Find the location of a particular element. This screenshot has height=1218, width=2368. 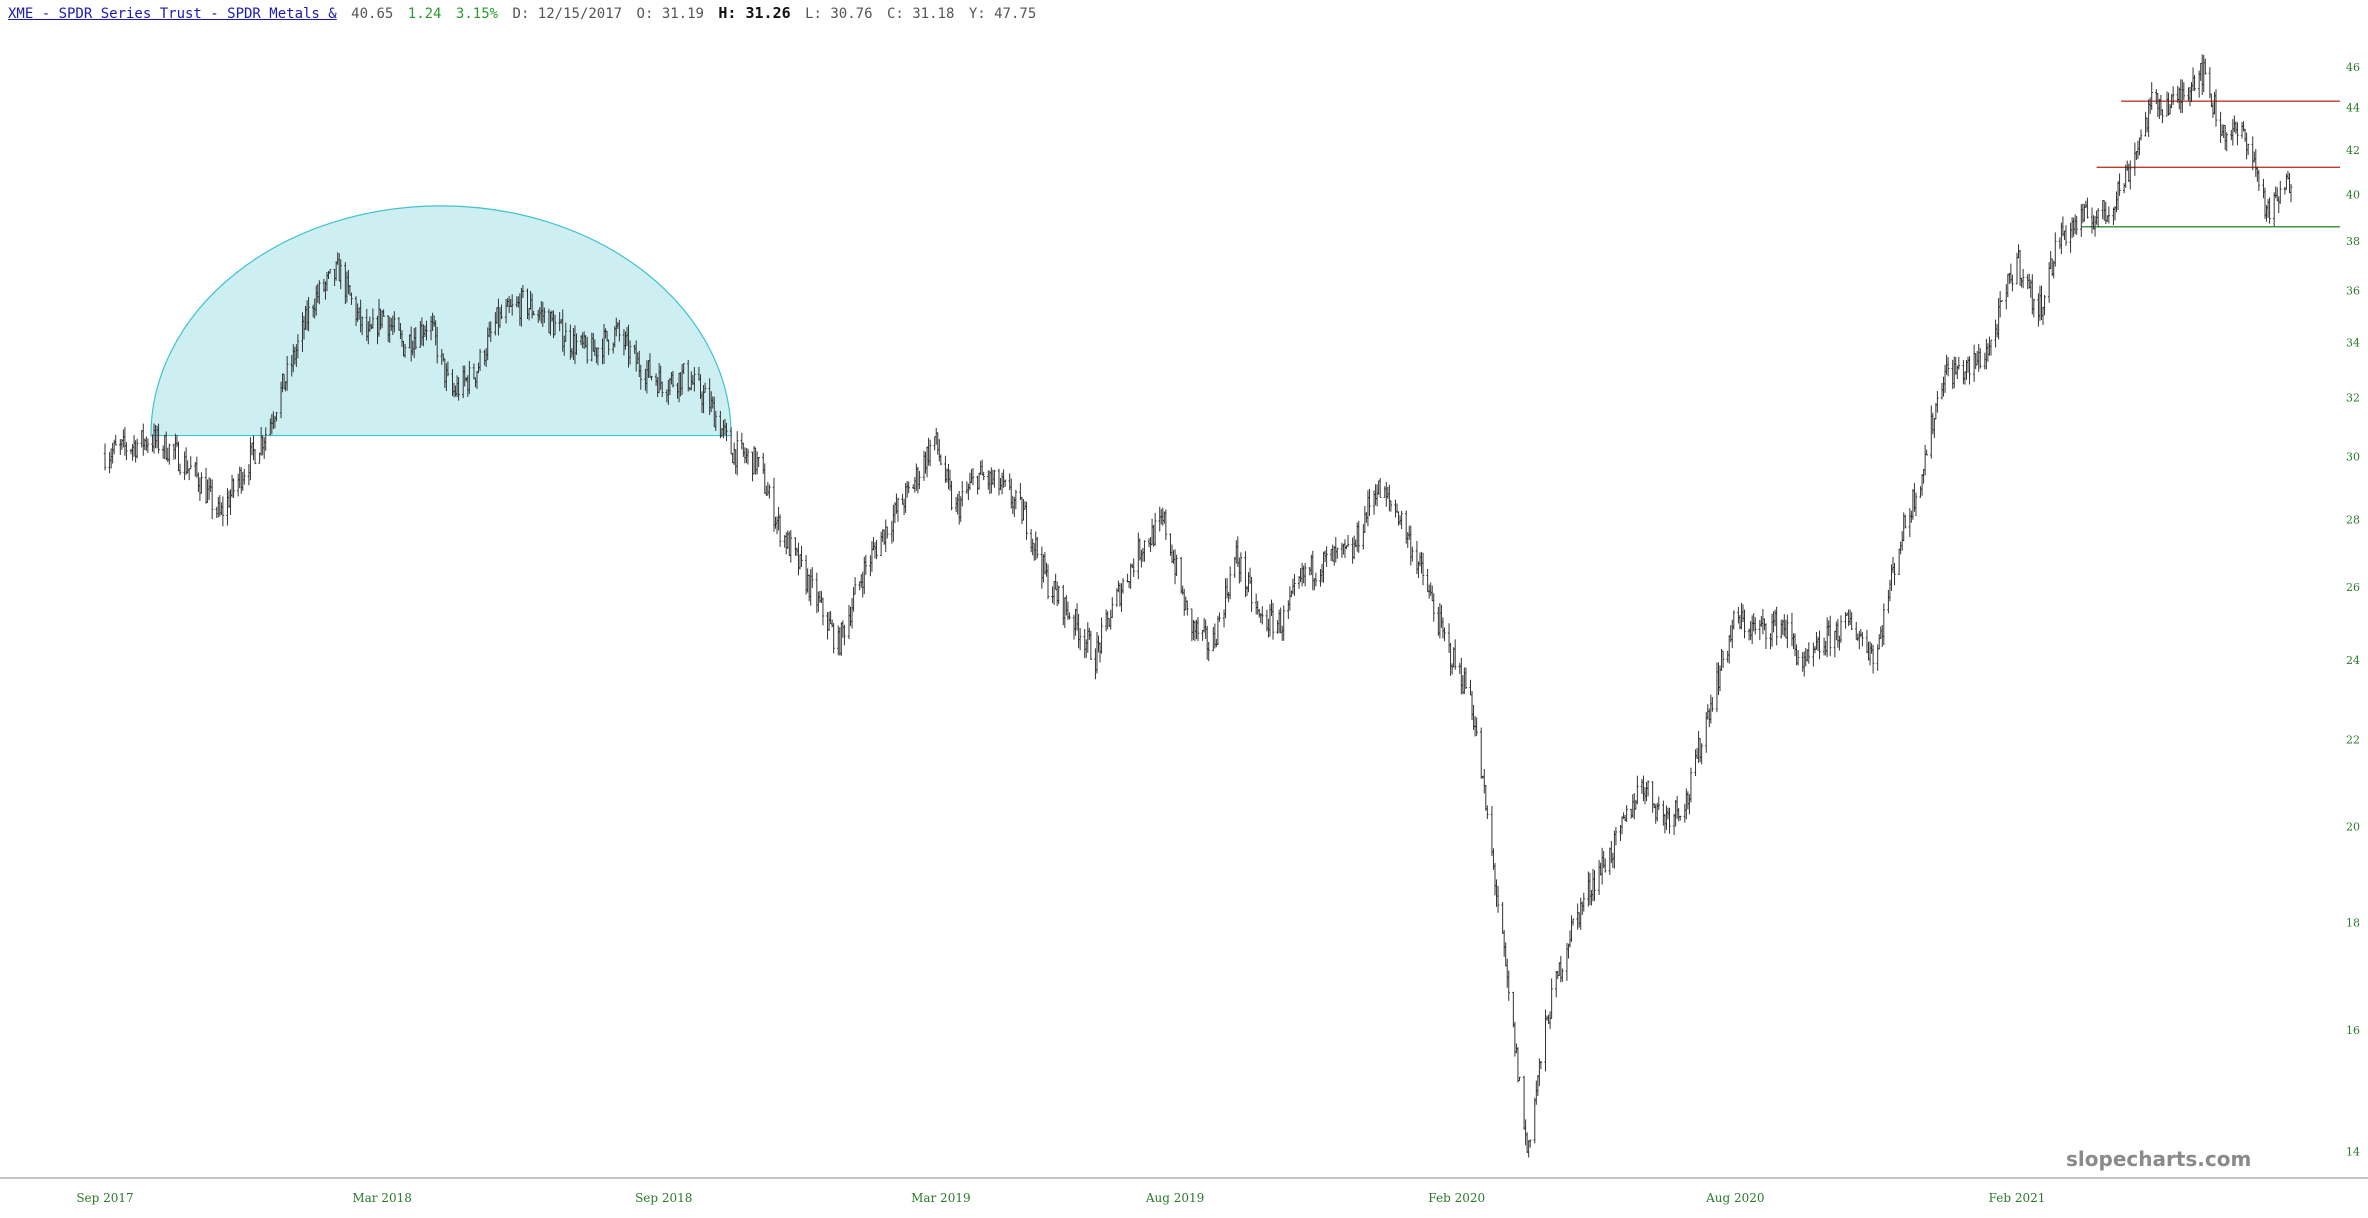

change-value: 1.24 is located at coordinates (424, 14).